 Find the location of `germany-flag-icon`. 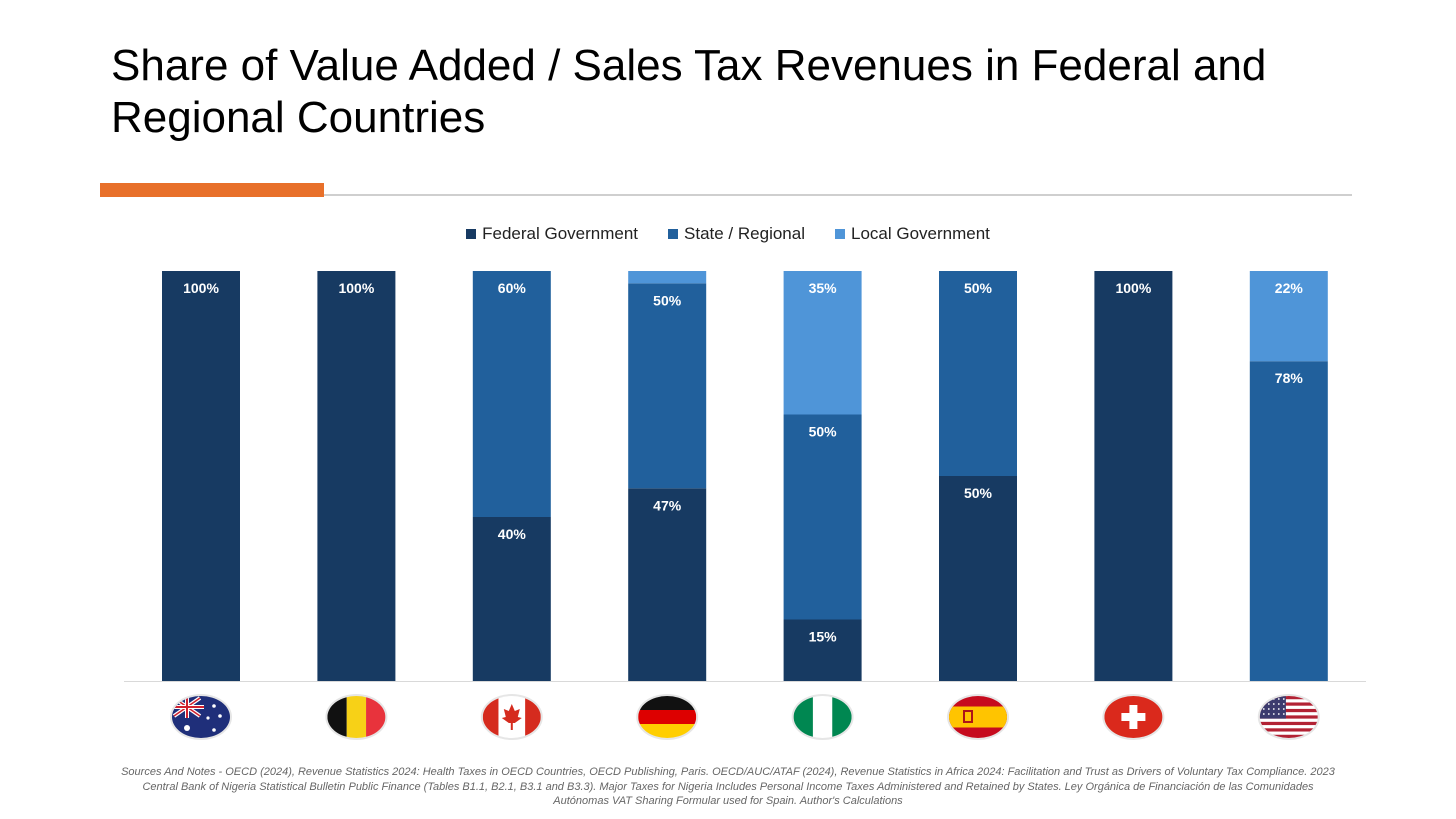

germany-flag-icon is located at coordinates (667, 717).